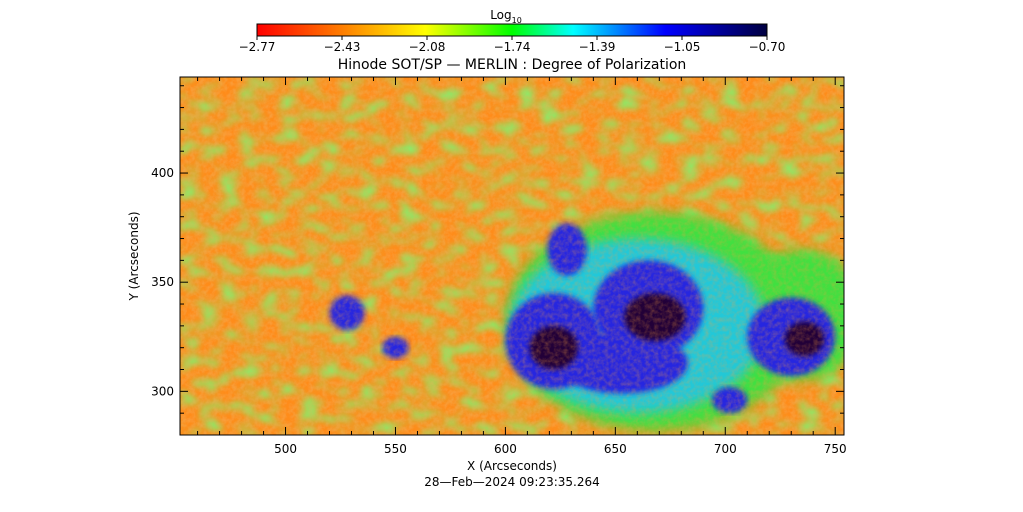 The width and height of the screenshot is (1023, 512). What do you see at coordinates (512, 466) in the screenshot?
I see `x-axis-label: X (Arcseconds)` at bounding box center [512, 466].